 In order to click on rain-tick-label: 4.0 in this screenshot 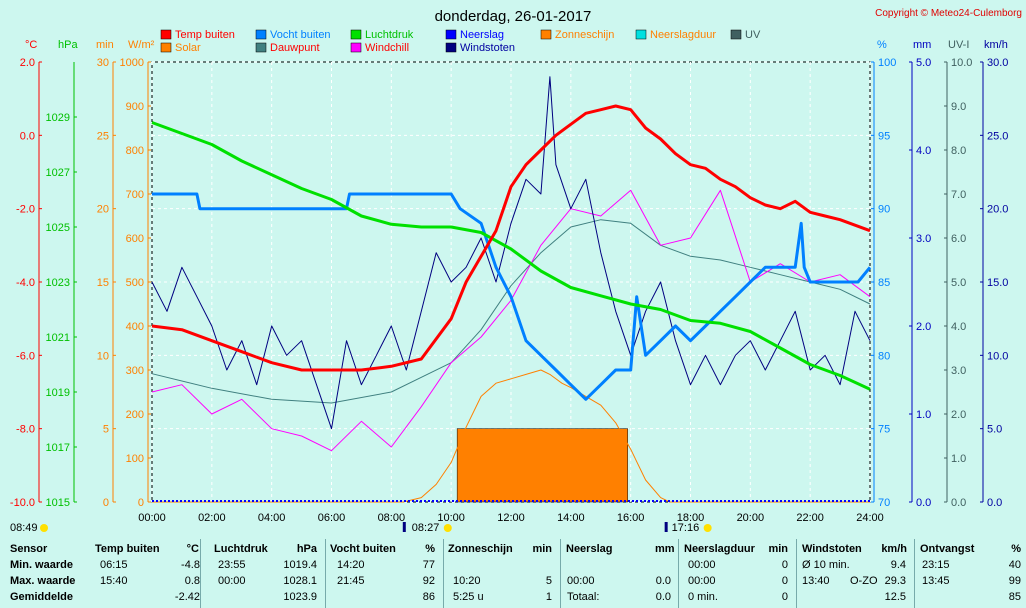, I will do `click(923, 151)`.